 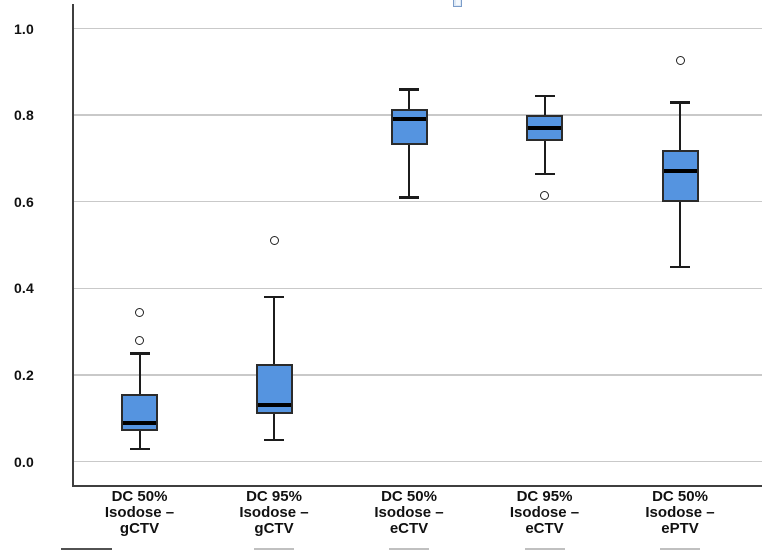 I want to click on cropped-ui-square-icon-inner, so click(x=457, y=2).